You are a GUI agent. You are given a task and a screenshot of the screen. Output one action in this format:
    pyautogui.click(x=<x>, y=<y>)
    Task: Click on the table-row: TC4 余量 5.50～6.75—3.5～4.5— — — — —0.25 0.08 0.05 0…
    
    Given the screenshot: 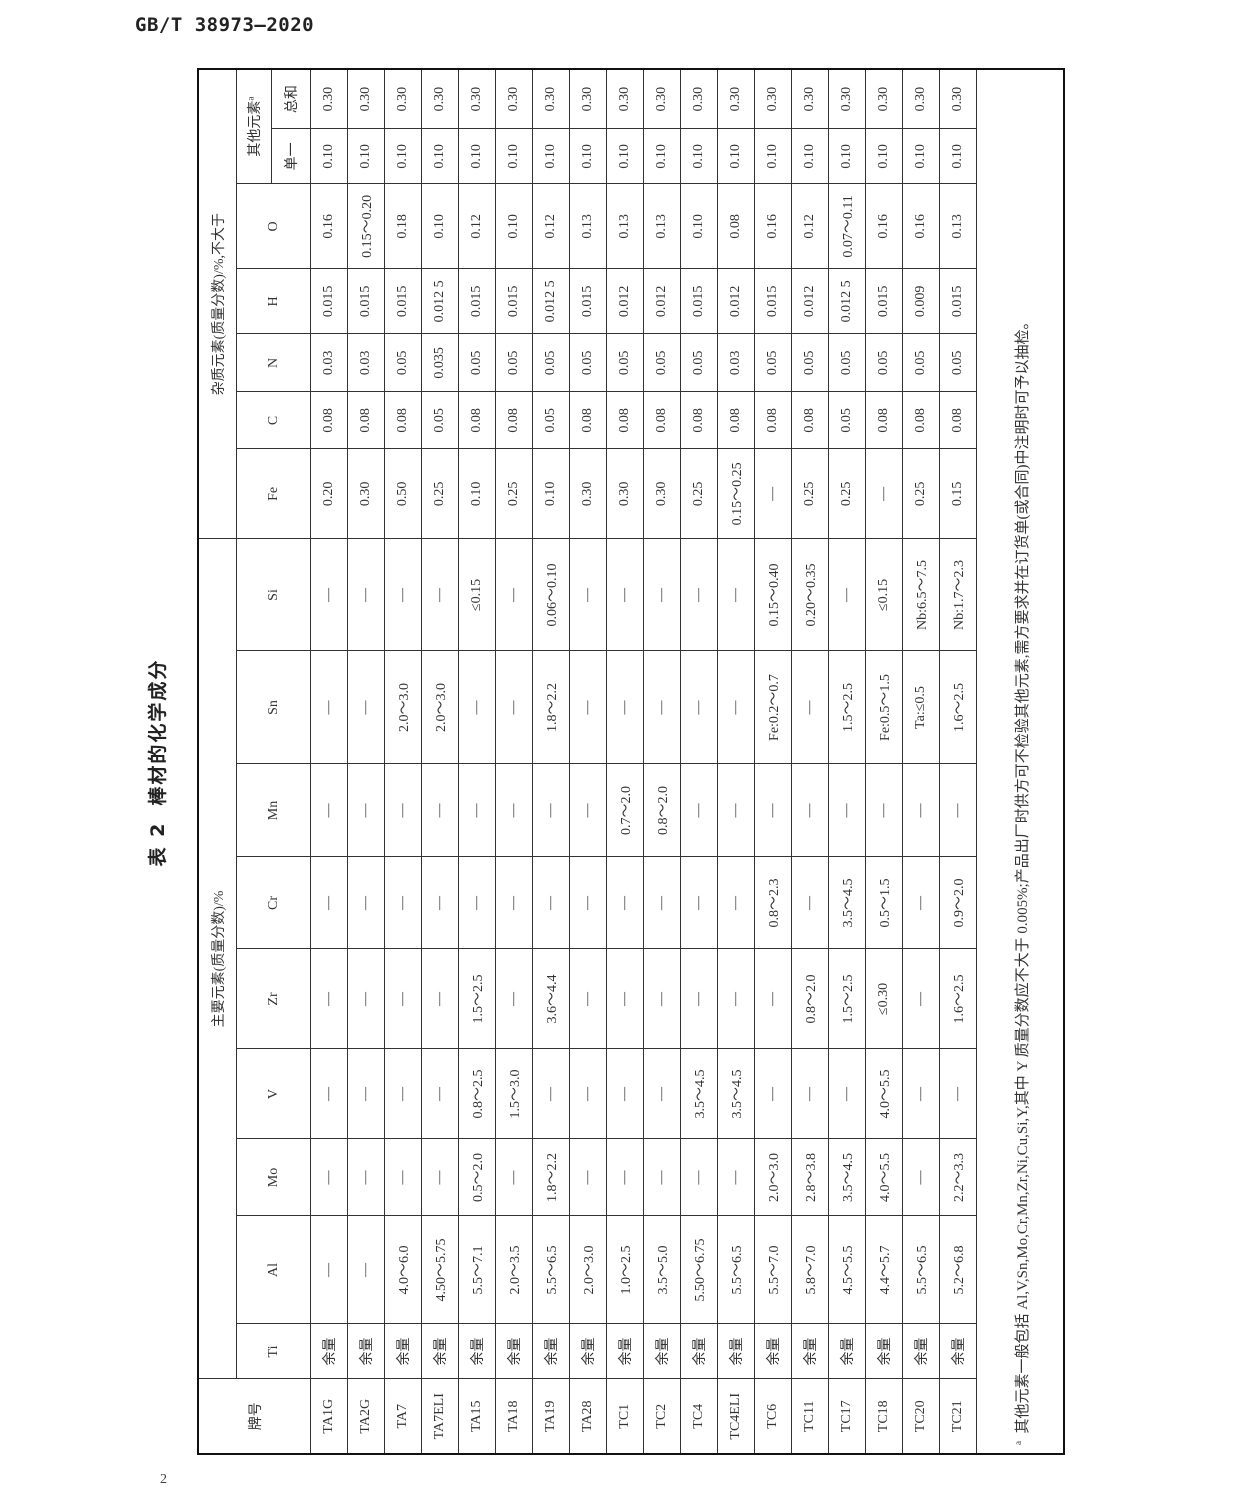 What is the action you would take?
    pyautogui.click(x=699, y=761)
    